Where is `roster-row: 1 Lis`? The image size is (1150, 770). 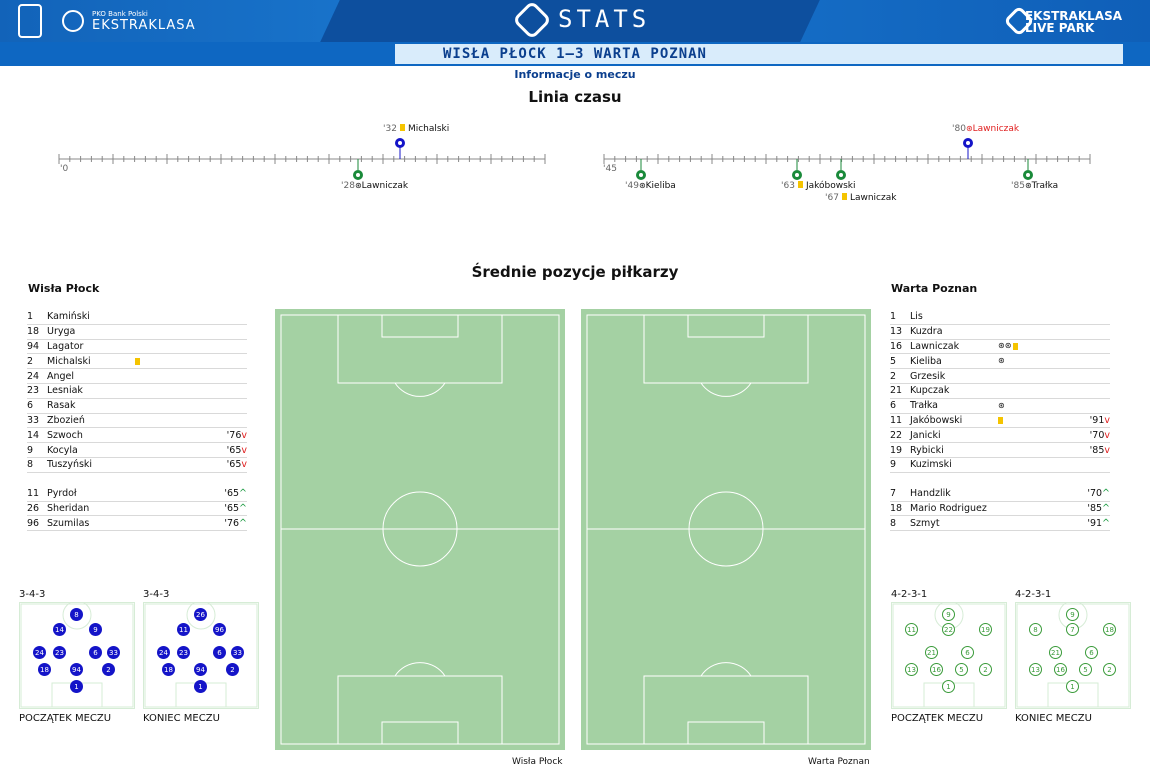 roster-row: 1 Lis is located at coordinates (1000, 317).